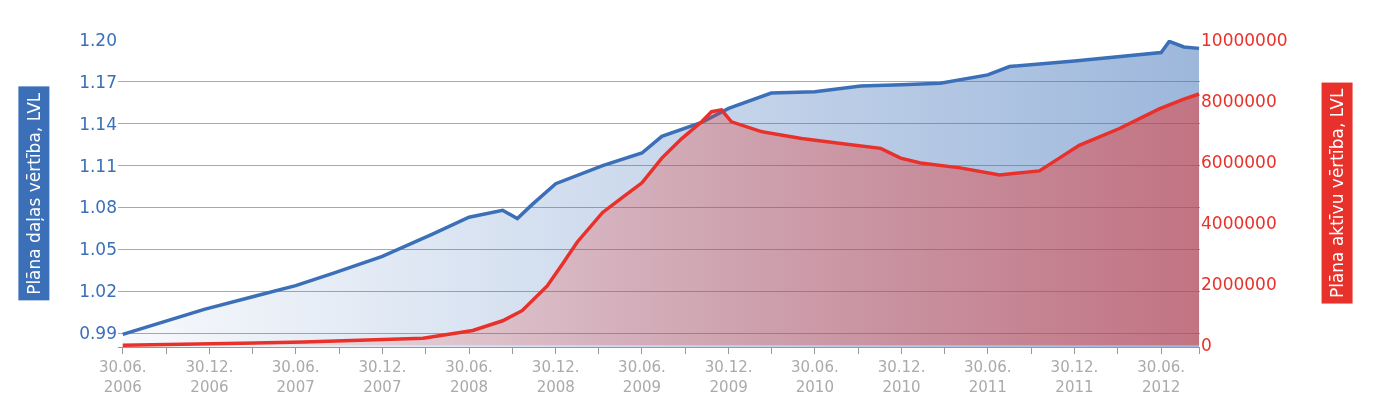 Image resolution: width=1373 pixels, height=403 pixels. Describe the element at coordinates (642, 377) in the screenshot. I see `x-tick-label: 30.06. 2009` at that location.